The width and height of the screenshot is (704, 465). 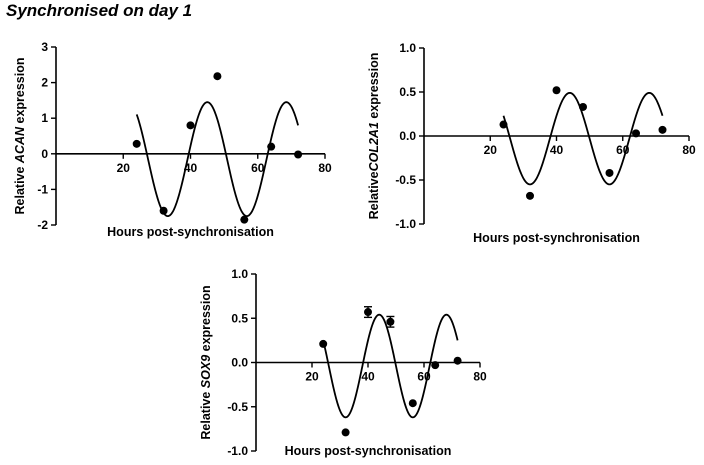 I want to click on y-axis-title-part: SOX9, so click(x=206, y=371).